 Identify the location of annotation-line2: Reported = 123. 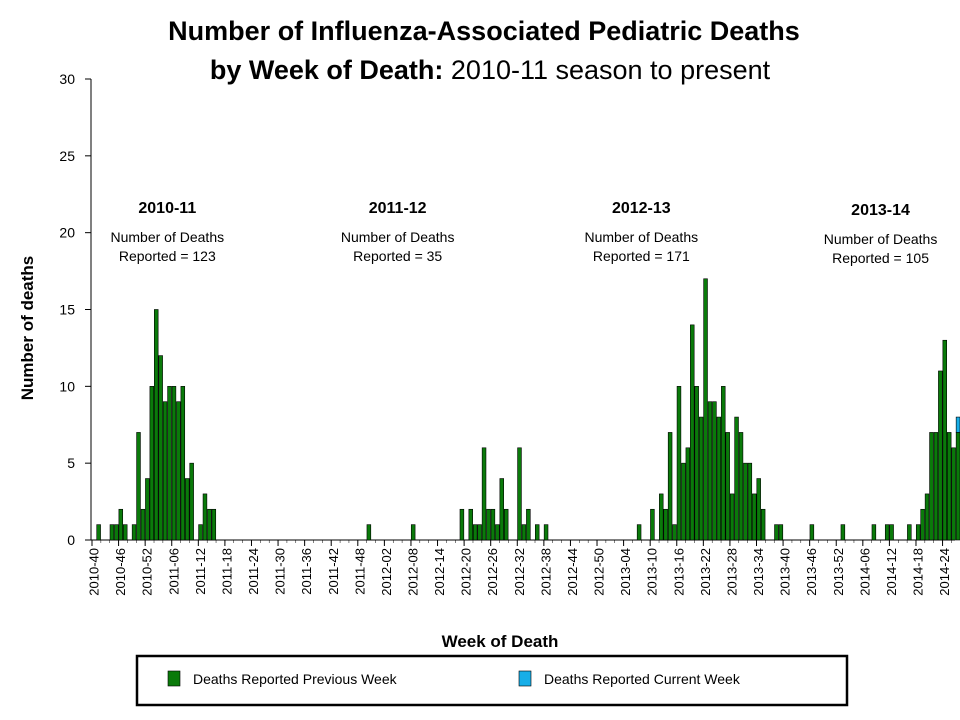
(167, 256).